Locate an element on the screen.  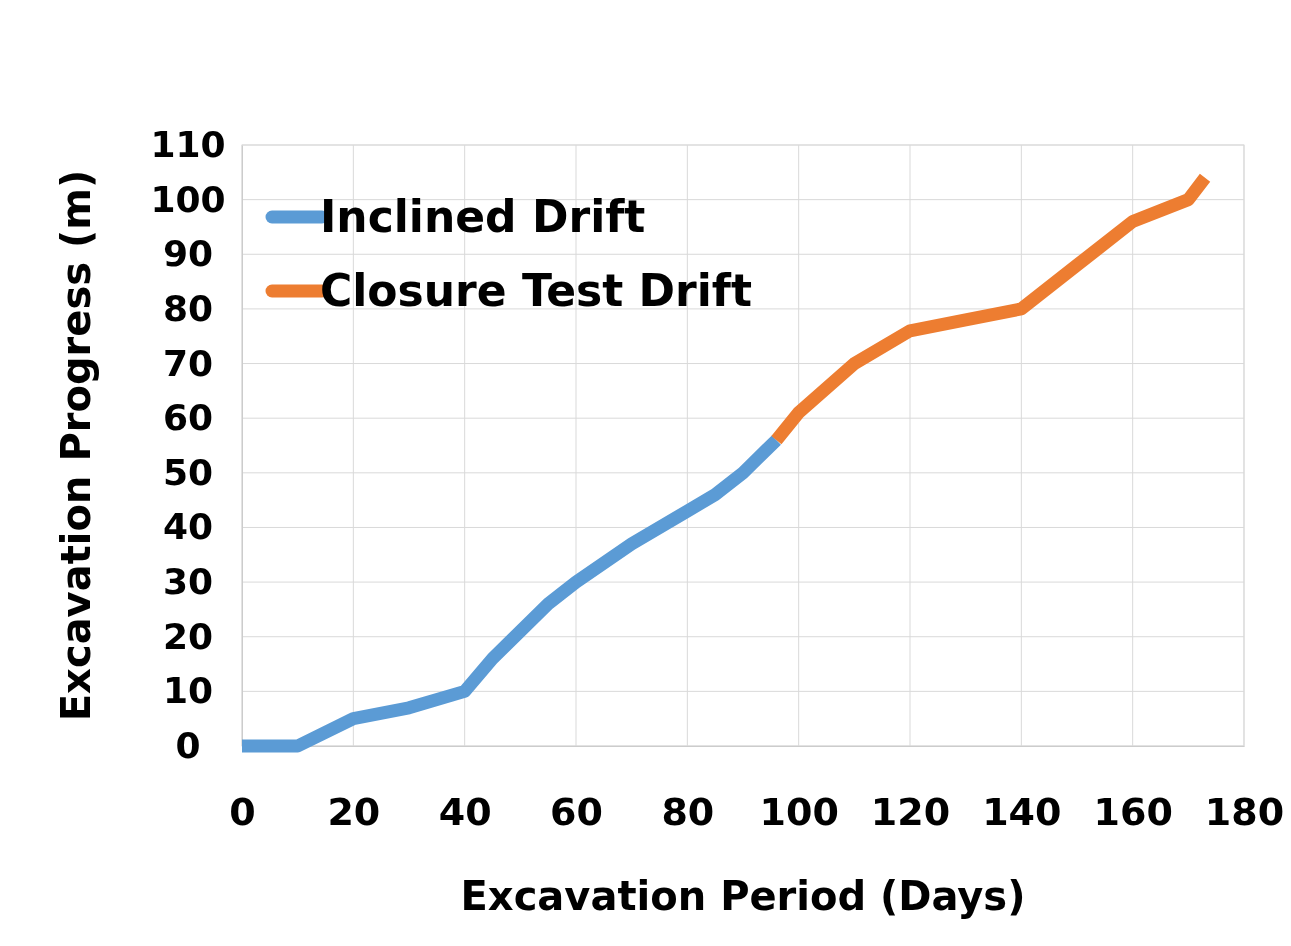
x-tick-label: 80 is located at coordinates (688, 811).